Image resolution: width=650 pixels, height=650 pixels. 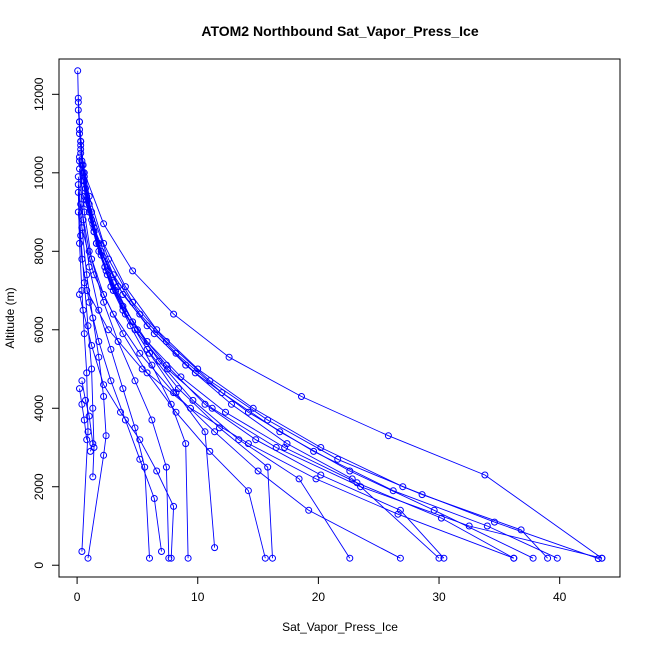 I want to click on x-tick-label: 10, so click(x=198, y=597).